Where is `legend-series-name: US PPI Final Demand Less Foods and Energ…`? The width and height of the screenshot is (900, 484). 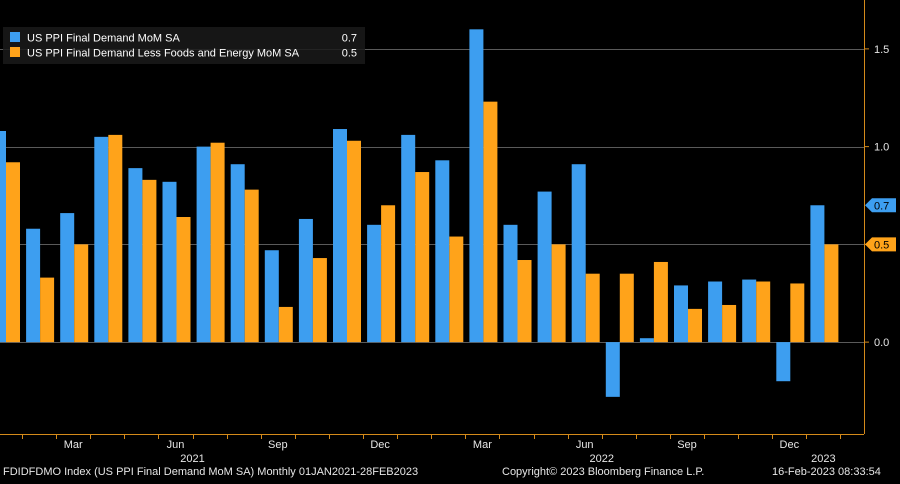 legend-series-name: US PPI Final Demand Less Foods and Energ… is located at coordinates (163, 54).